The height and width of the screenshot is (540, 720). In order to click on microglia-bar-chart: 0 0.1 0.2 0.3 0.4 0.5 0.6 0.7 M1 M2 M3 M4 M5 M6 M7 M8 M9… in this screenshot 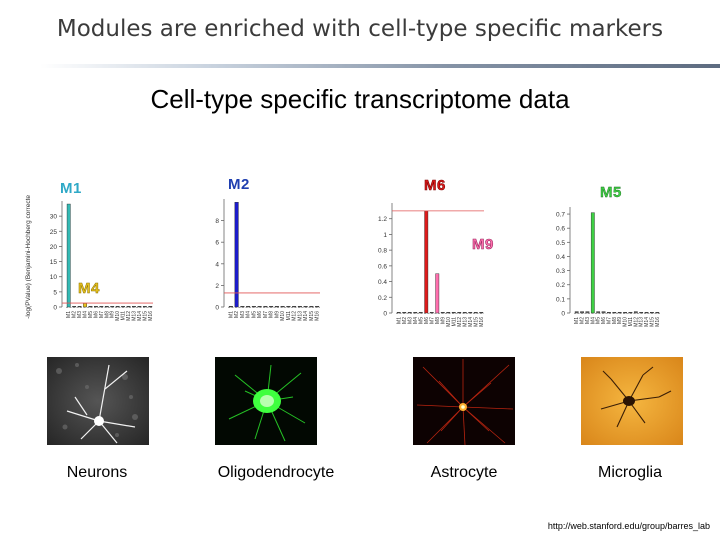, I will do `click(608, 267)`.